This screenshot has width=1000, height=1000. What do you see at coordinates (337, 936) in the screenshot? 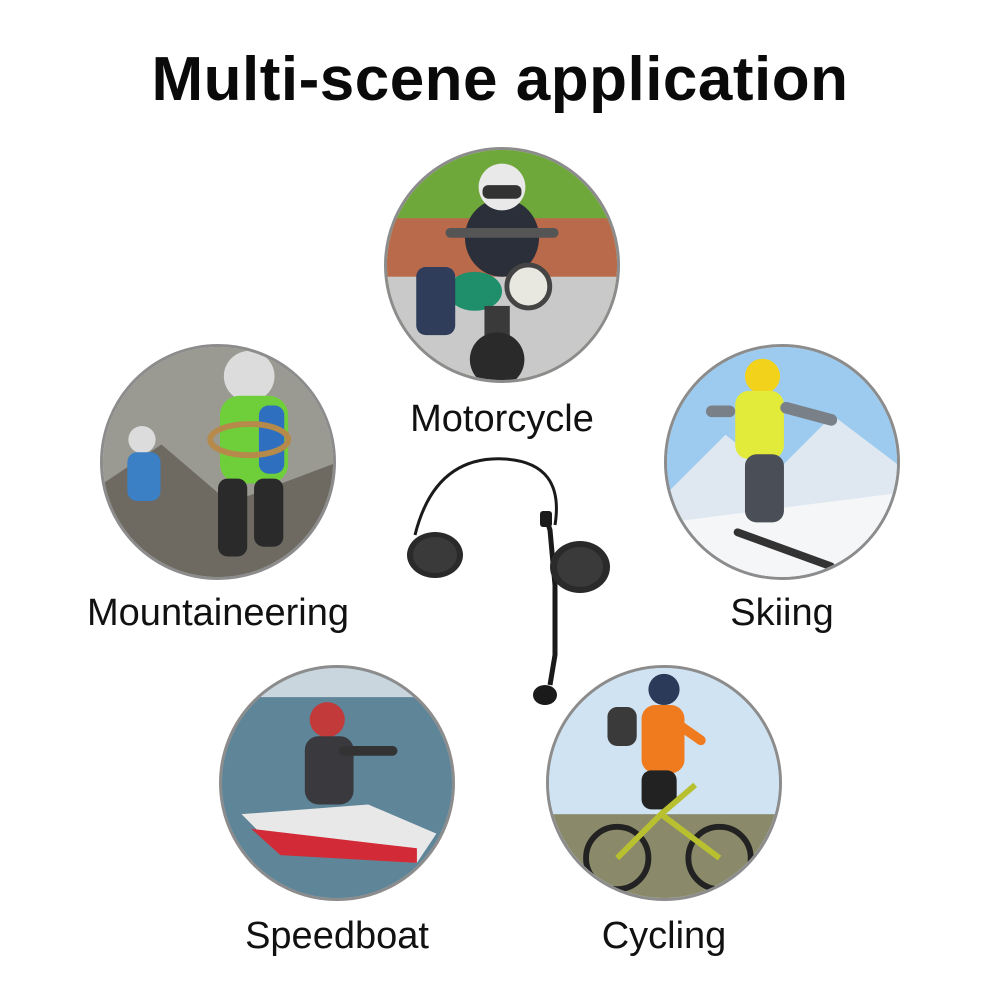
I see `speedboat-label: Speedboat` at bounding box center [337, 936].